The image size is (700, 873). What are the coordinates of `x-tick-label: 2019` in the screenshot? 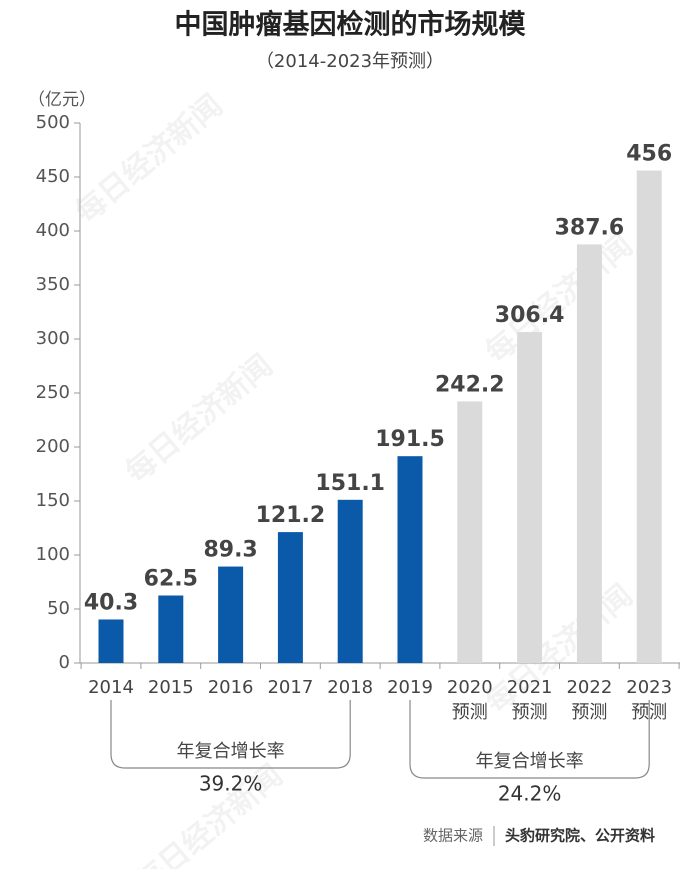 It's located at (410, 687).